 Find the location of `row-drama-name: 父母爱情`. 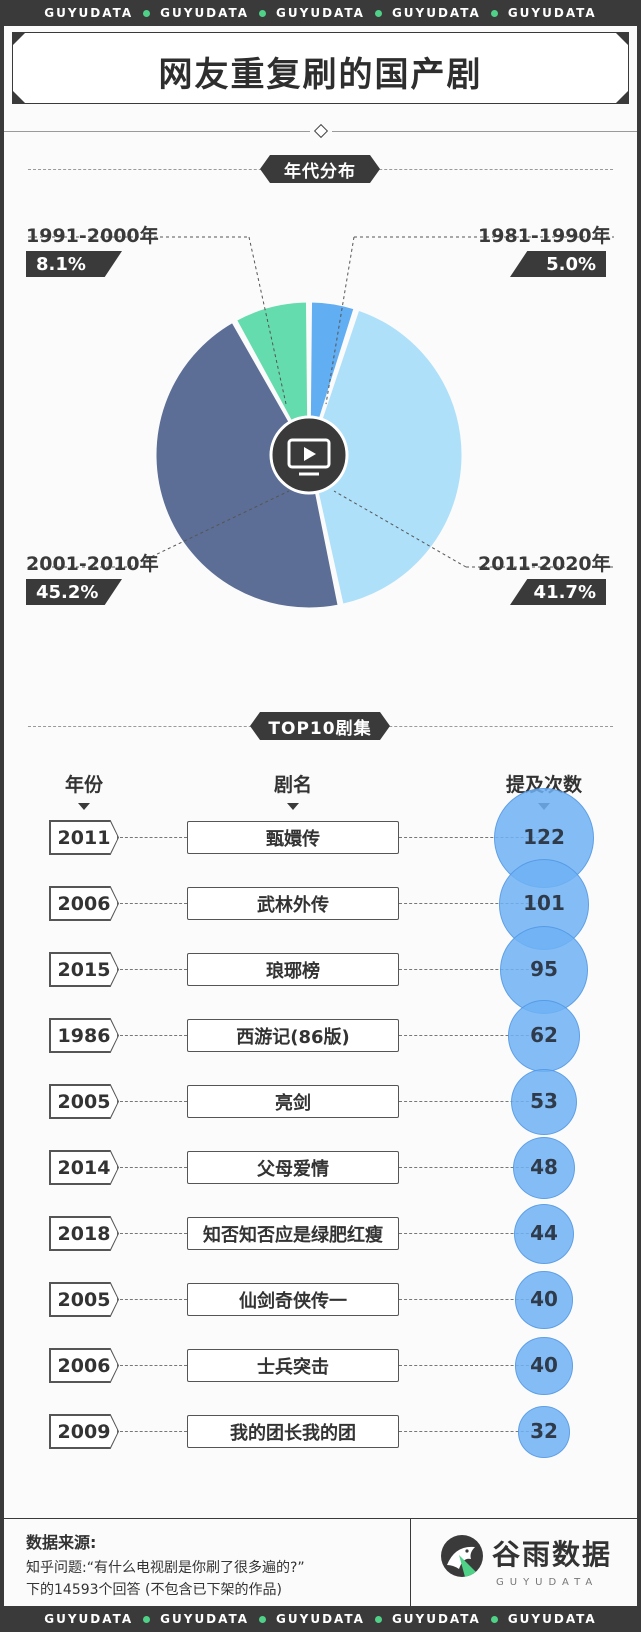

row-drama-name: 父母爱情 is located at coordinates (293, 1167).